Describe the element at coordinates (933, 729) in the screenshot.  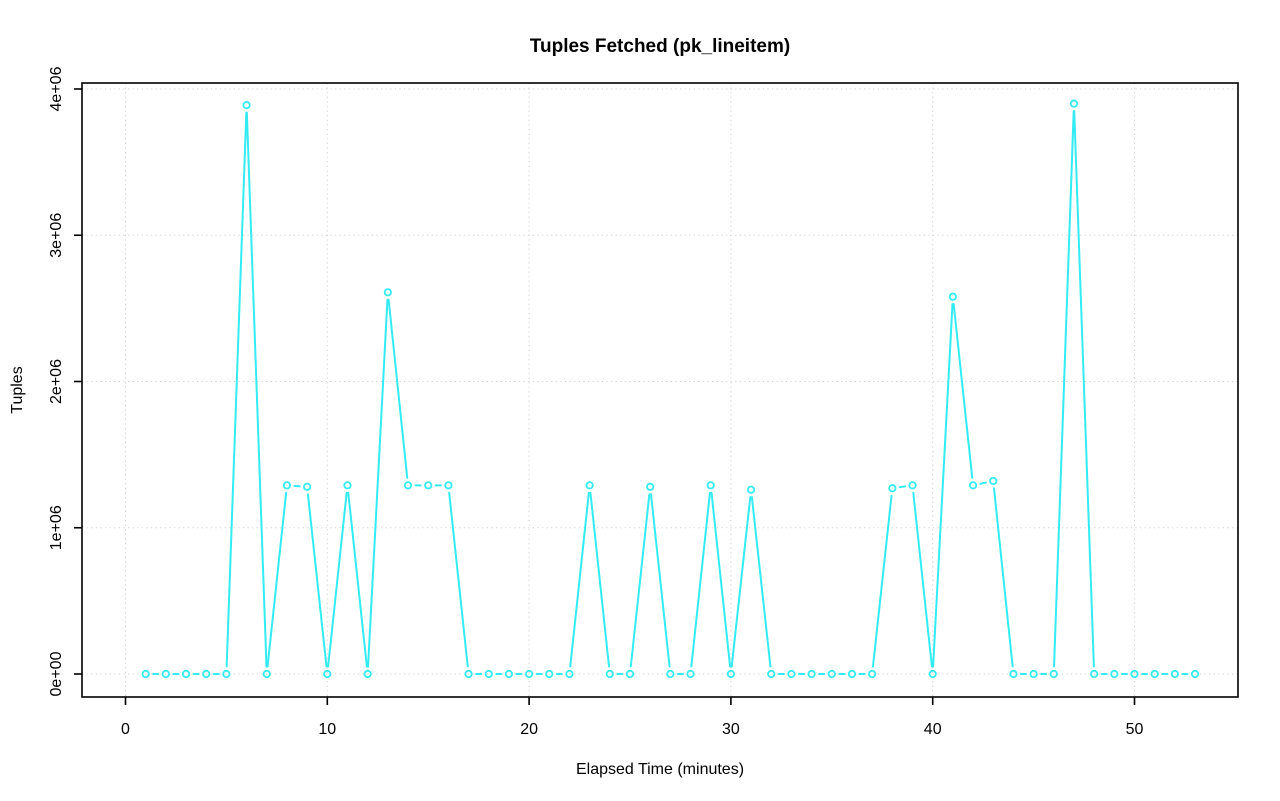
I see `x-tick-label: 40` at that location.